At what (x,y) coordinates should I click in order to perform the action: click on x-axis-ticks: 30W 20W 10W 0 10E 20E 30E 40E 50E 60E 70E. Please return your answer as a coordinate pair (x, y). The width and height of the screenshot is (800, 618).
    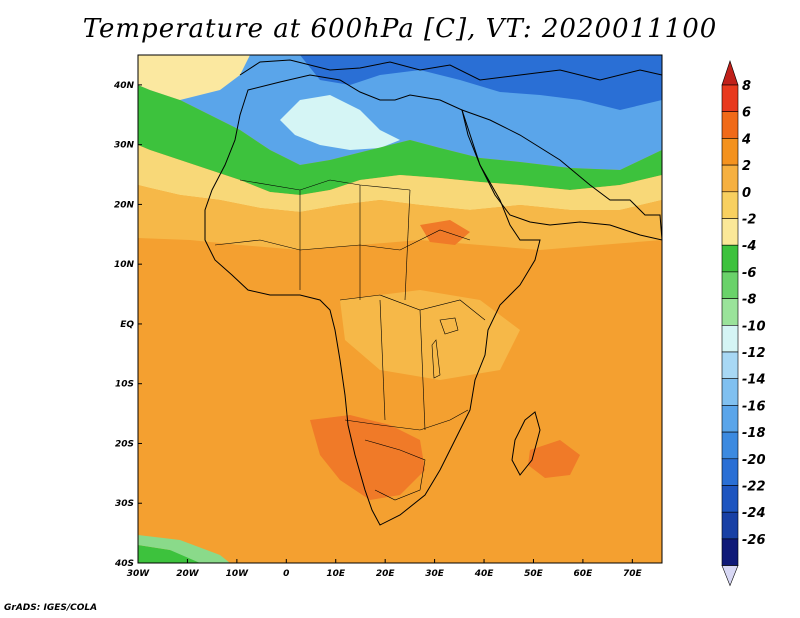
    Looking at the image, I should click on (385, 569).